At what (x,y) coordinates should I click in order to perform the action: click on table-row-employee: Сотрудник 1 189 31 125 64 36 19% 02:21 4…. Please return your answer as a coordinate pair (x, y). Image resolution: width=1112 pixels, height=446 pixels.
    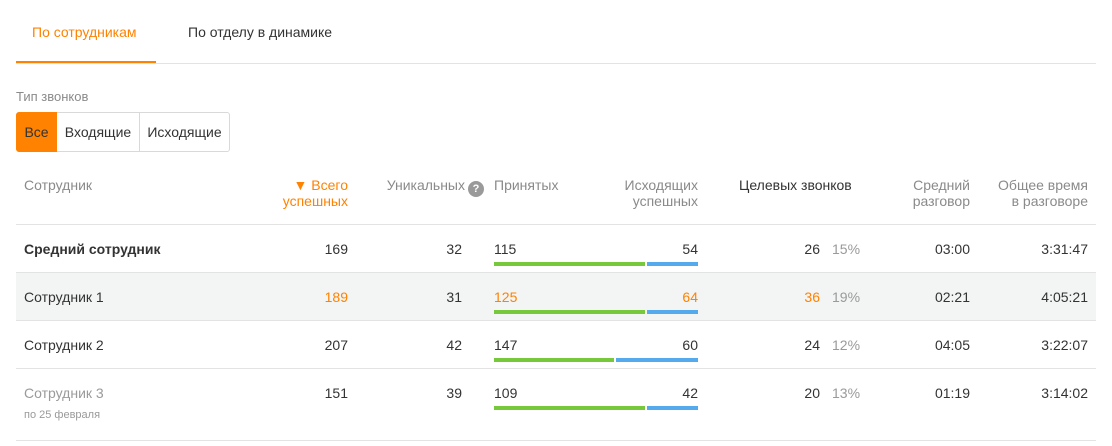
    Looking at the image, I should click on (556, 297).